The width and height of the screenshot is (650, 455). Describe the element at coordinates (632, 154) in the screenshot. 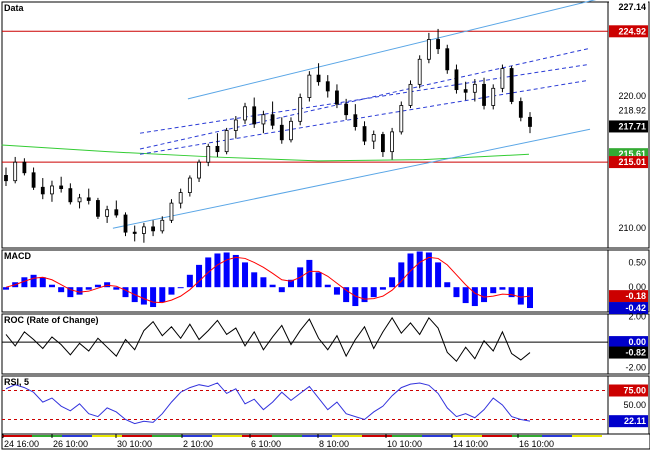

I see `price-label-green-a: 215.61` at that location.